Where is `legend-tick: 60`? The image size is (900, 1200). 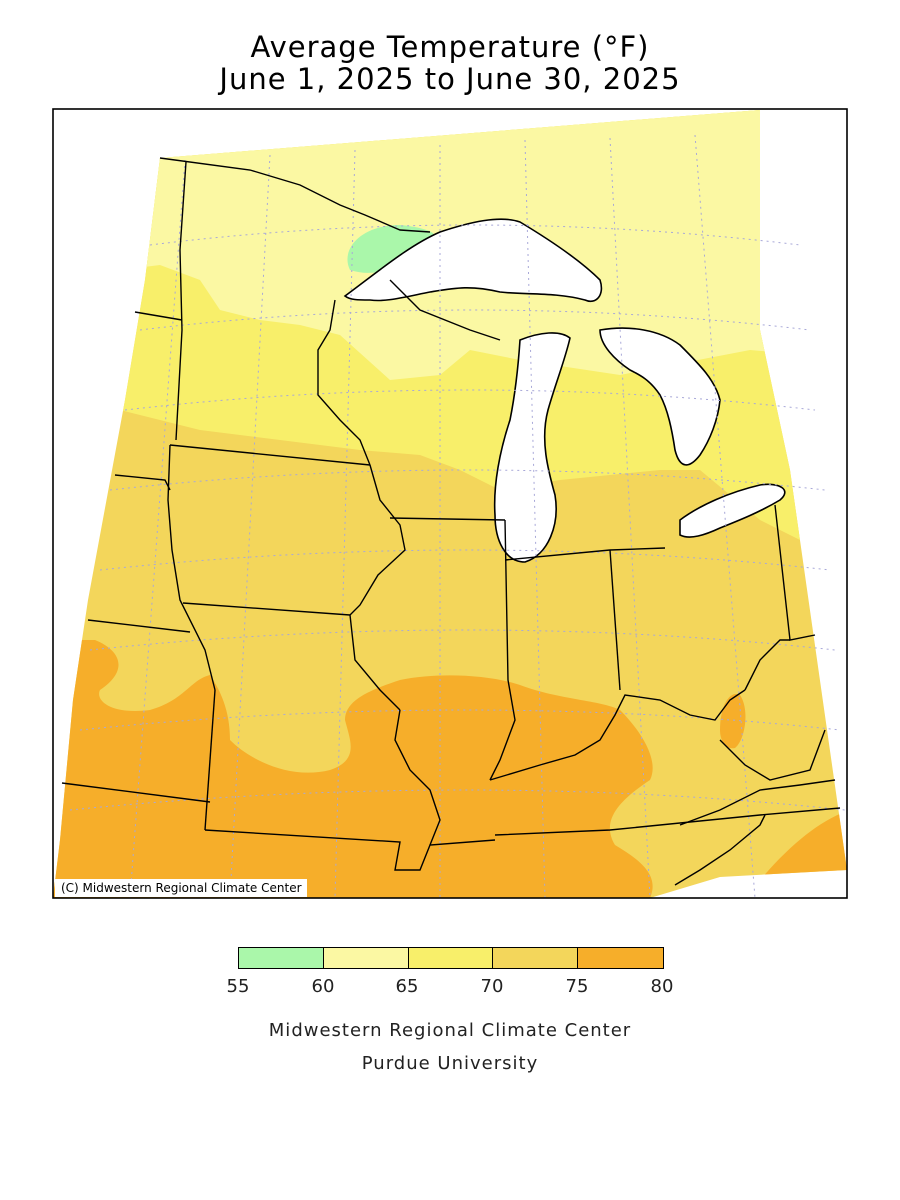
legend-tick: 60 is located at coordinates (323, 986).